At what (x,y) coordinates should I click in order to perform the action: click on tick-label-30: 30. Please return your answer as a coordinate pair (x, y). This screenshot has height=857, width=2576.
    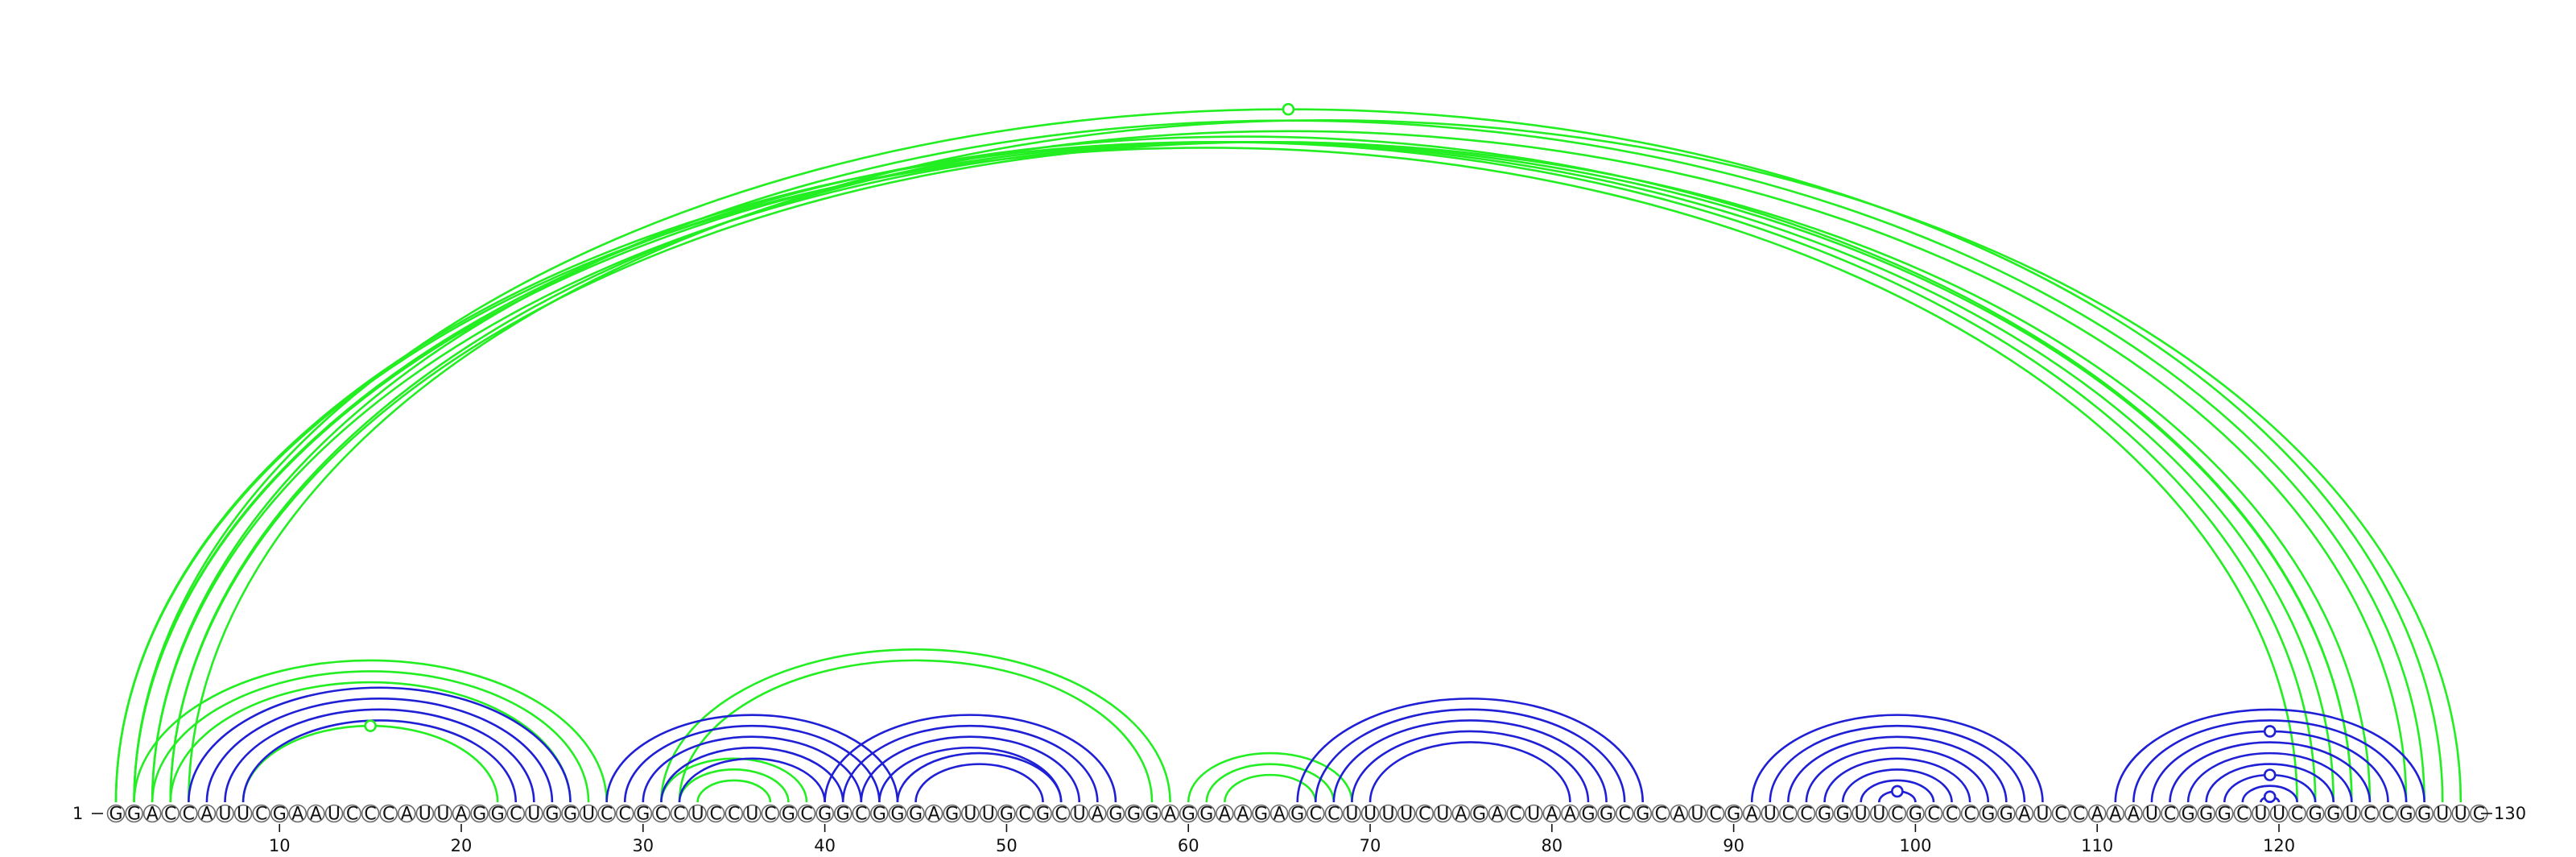
    Looking at the image, I should click on (643, 845).